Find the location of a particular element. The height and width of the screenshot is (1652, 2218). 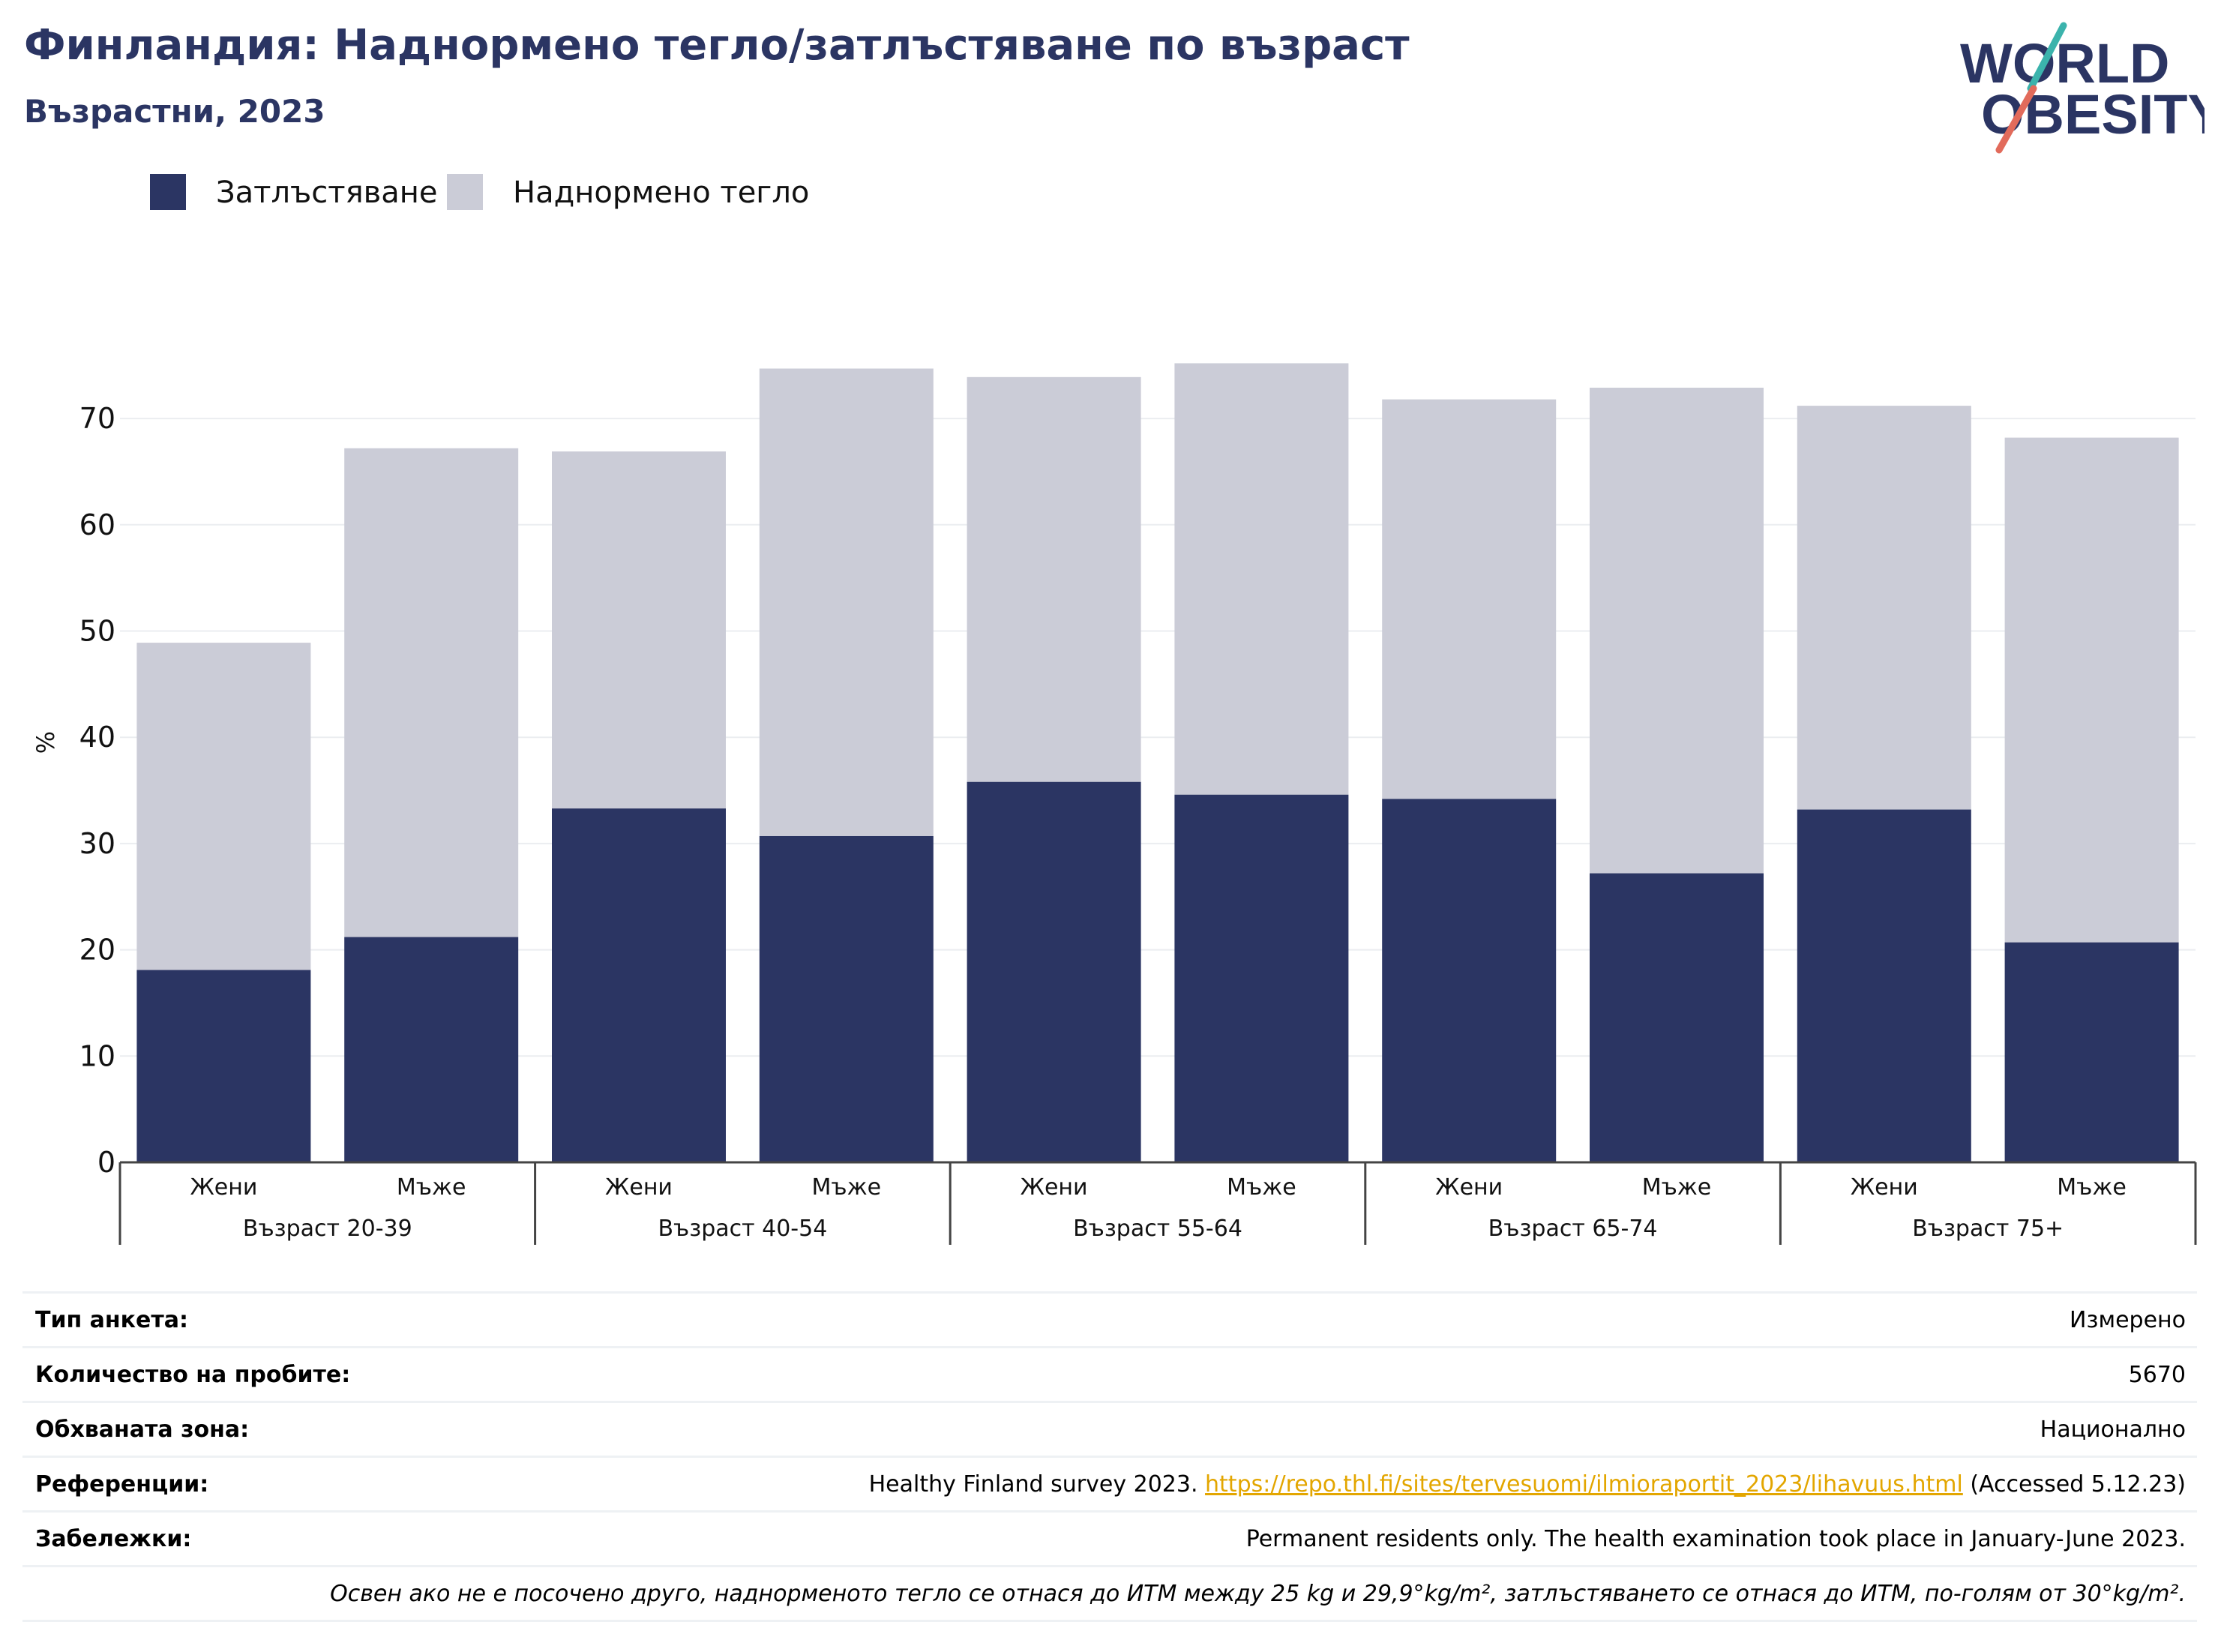

logo-slash-teal is located at coordinates (2047, 57).